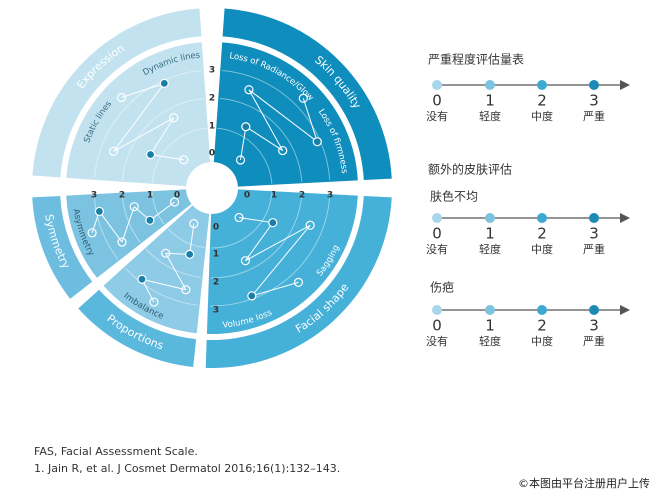 This screenshot has width=658, height=492. What do you see at coordinates (542, 234) in the screenshot?
I see `scale-value: 2` at bounding box center [542, 234].